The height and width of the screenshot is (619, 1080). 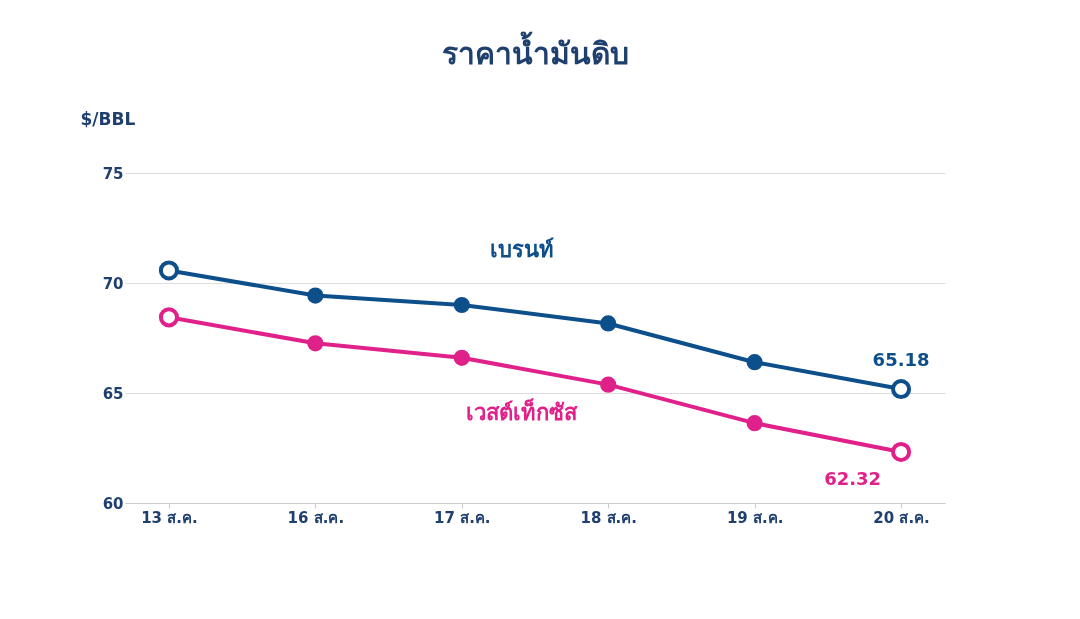 What do you see at coordinates (901, 517) in the screenshot?
I see `x-tick-label: 20 ส.ค.` at bounding box center [901, 517].